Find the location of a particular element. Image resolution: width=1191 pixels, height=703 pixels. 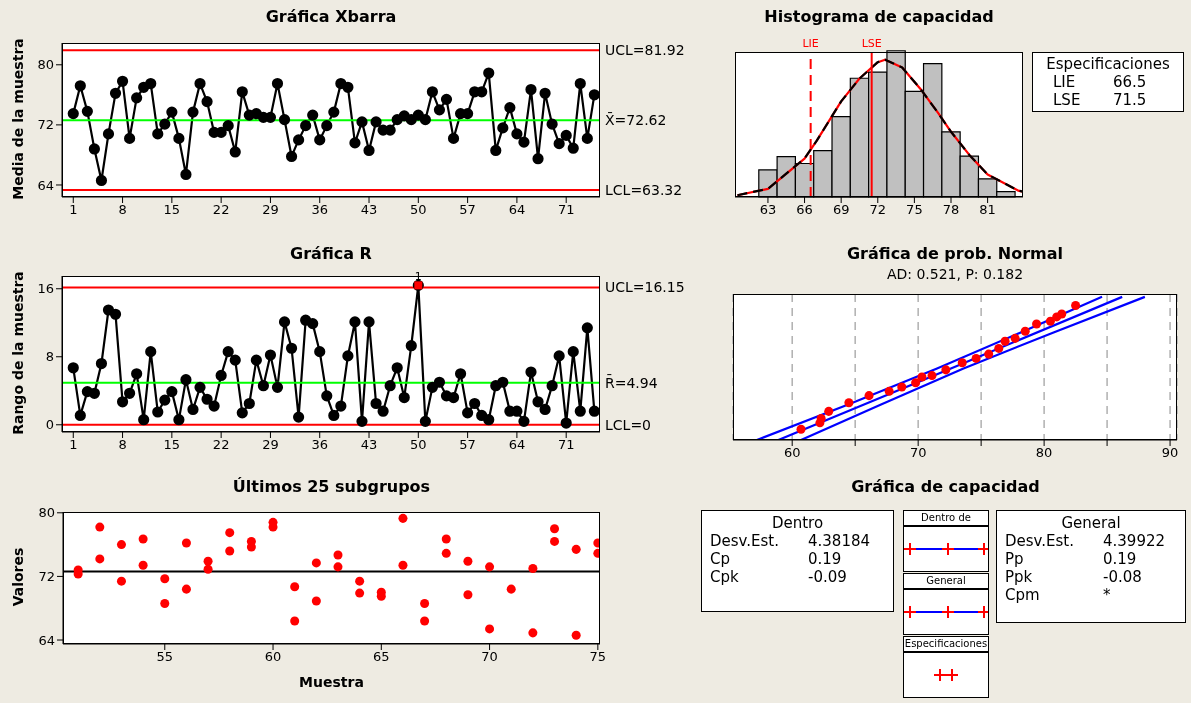

text: Dentro is located at coordinates (797, 523).